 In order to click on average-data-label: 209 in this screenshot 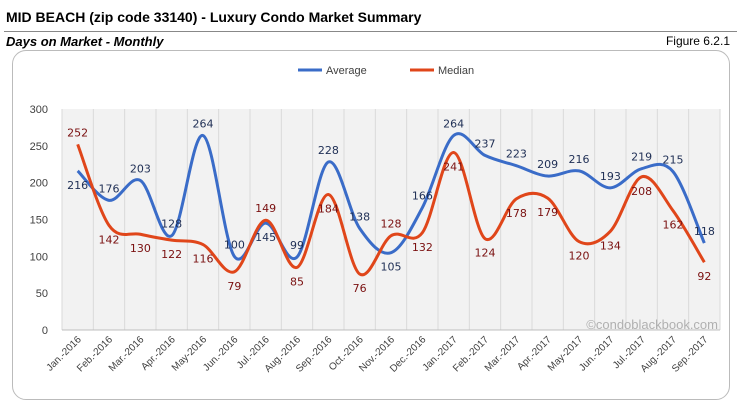, I will do `click(547, 164)`.